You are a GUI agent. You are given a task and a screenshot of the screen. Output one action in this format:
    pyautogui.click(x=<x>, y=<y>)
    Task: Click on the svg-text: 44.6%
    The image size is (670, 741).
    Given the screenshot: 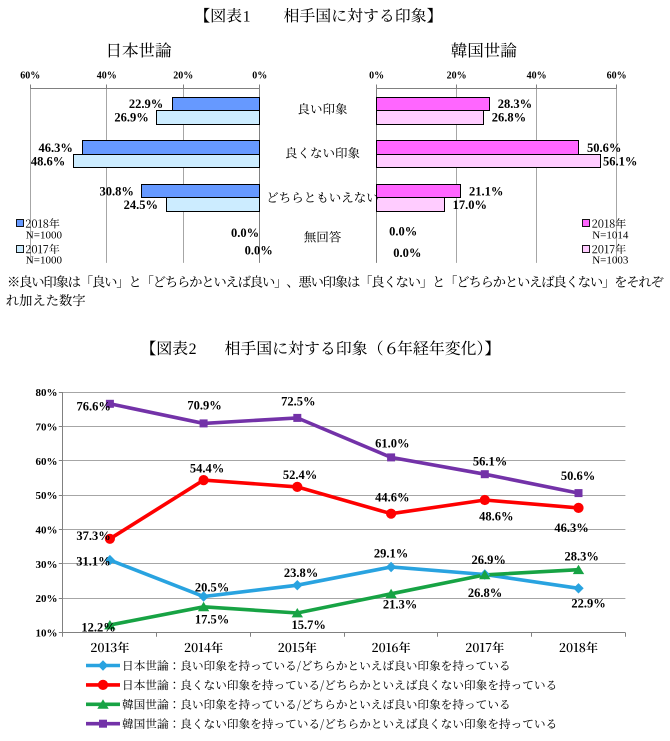 What is the action you would take?
    pyautogui.click(x=392, y=497)
    